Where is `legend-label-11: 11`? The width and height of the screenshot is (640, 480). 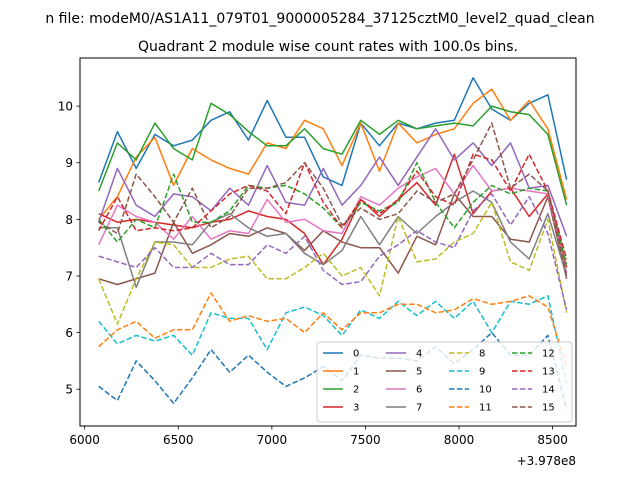 legend-label-11: 11 is located at coordinates (485, 408).